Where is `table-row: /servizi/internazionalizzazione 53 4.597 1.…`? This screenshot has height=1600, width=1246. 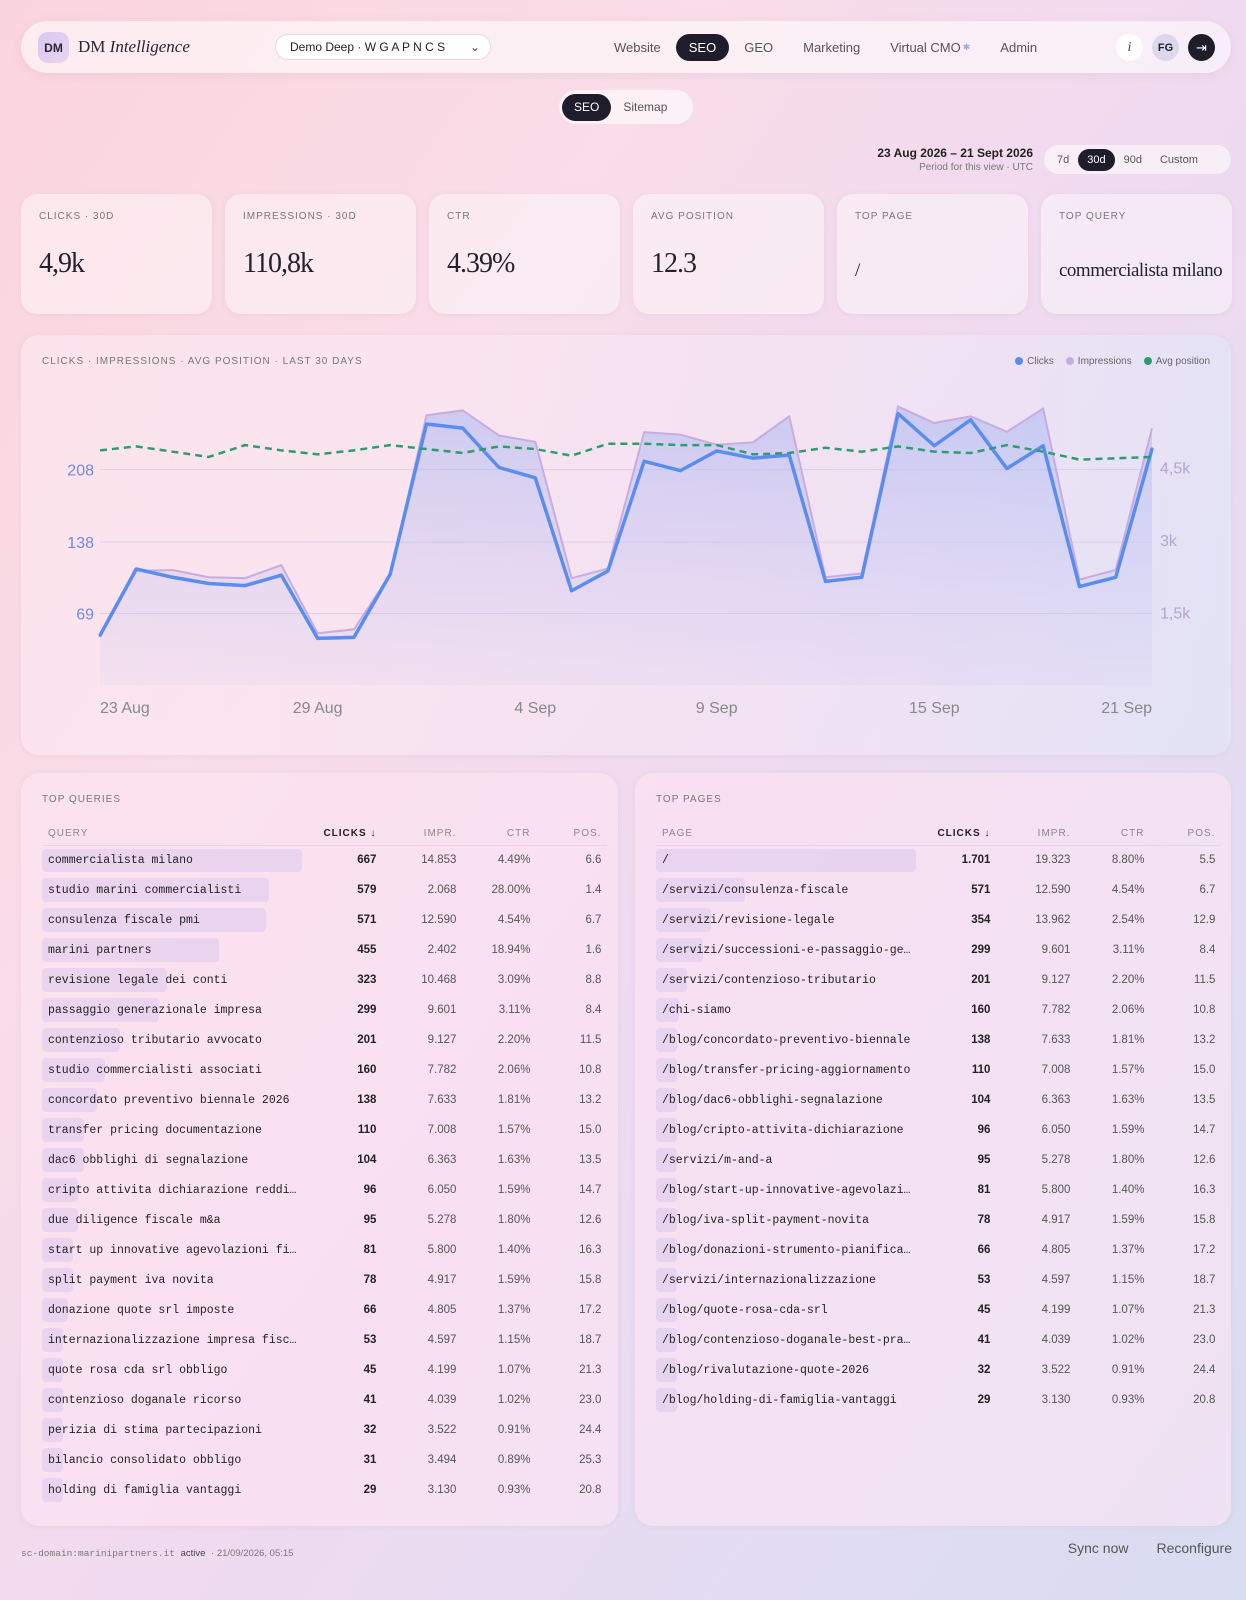
table-row: /servizi/internazionalizzazione 53 4.597 1.… is located at coordinates (938, 1280).